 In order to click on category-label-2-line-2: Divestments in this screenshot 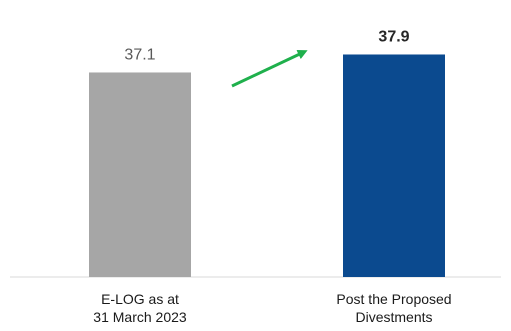, I will do `click(393, 317)`.